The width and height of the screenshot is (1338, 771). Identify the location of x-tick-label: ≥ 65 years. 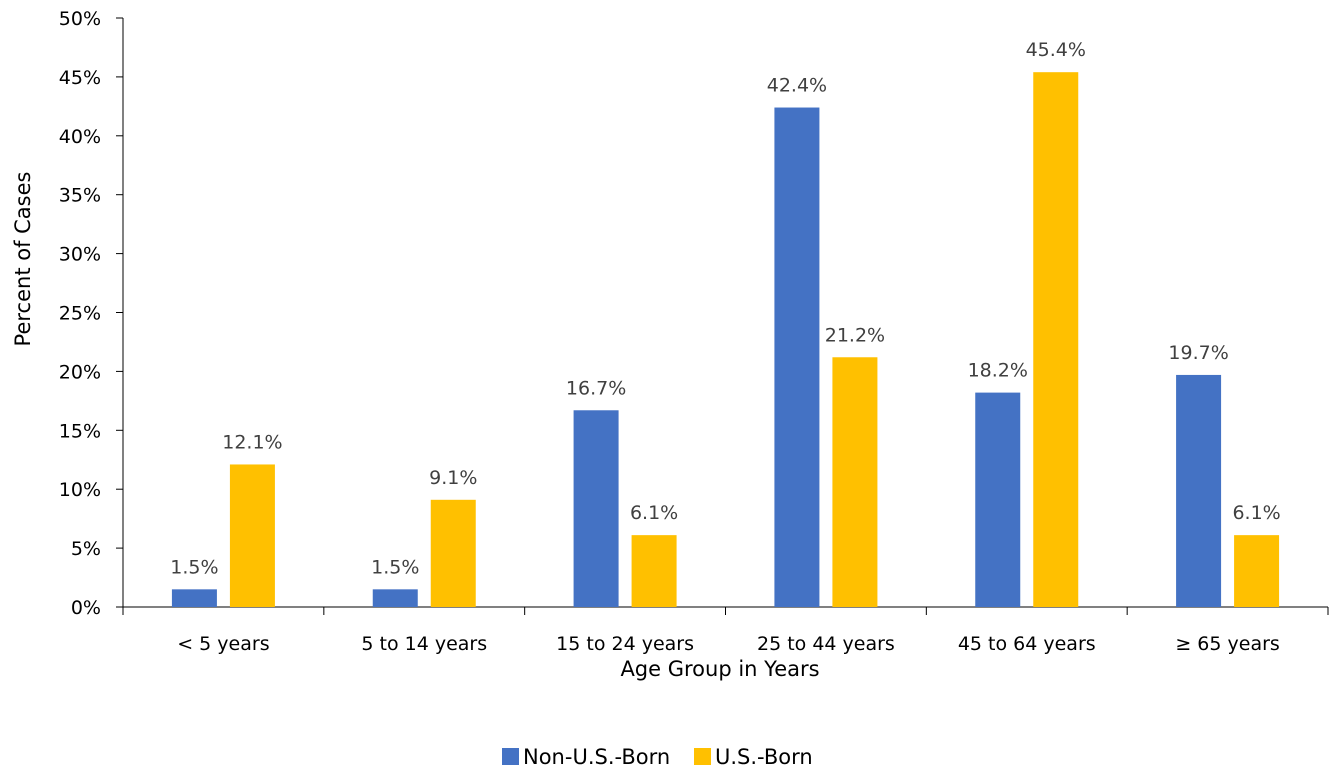
(1227, 644).